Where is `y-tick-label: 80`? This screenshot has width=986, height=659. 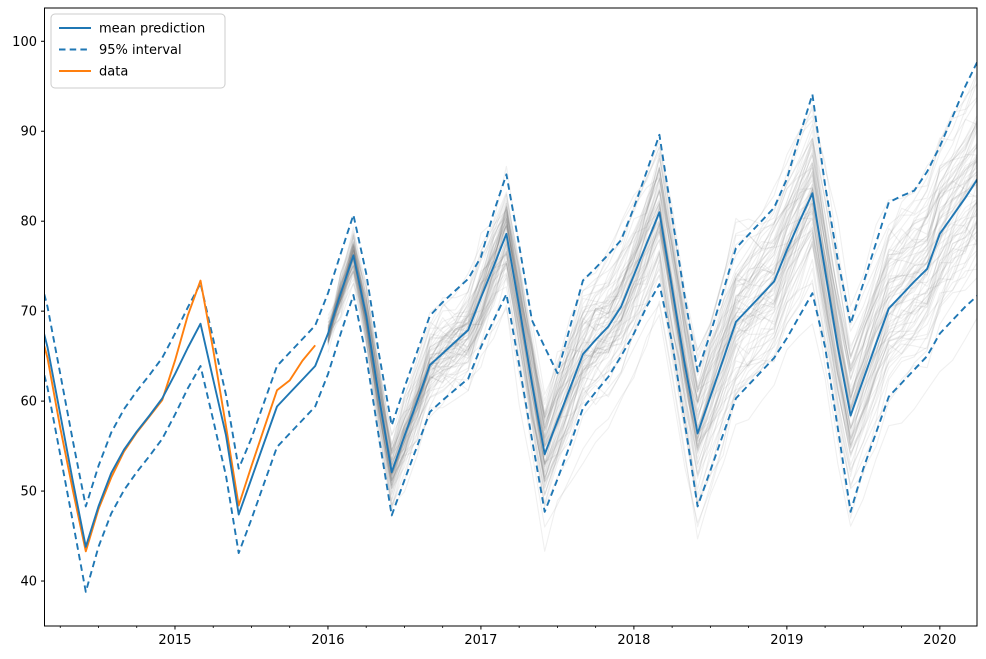 y-tick-label: 80 is located at coordinates (28, 222).